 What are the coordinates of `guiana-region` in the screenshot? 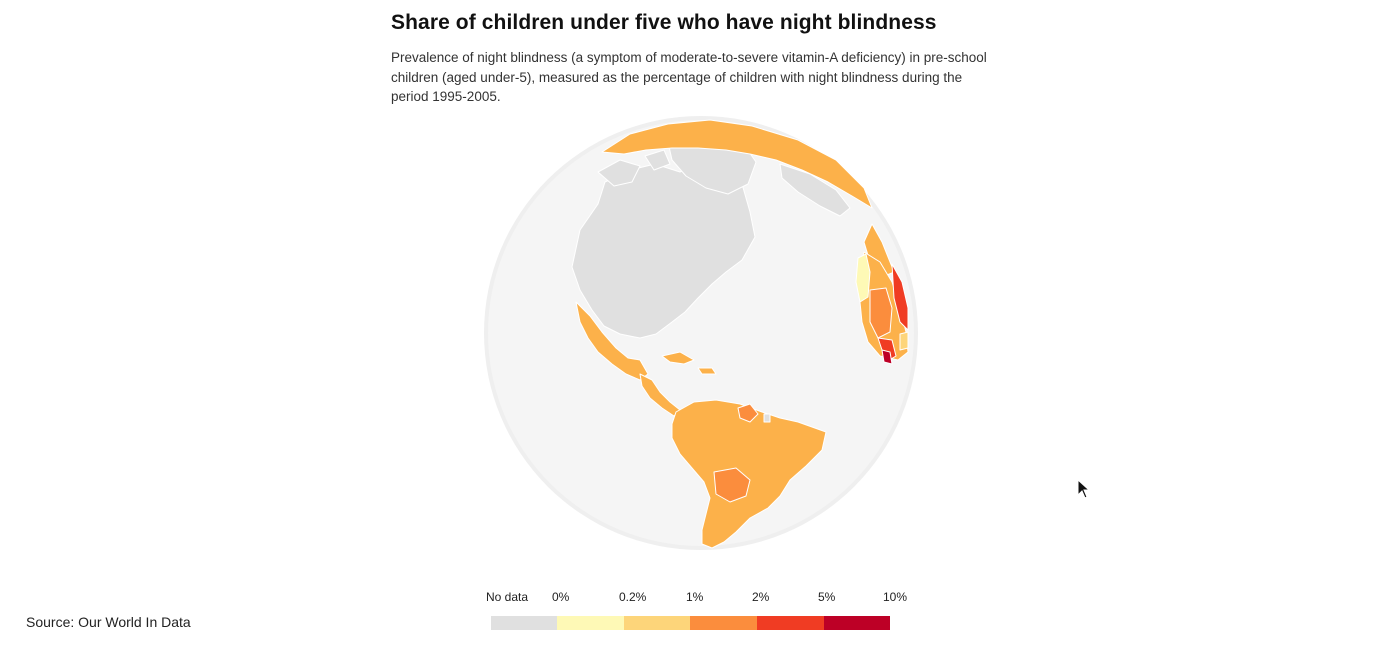 It's located at (767, 418).